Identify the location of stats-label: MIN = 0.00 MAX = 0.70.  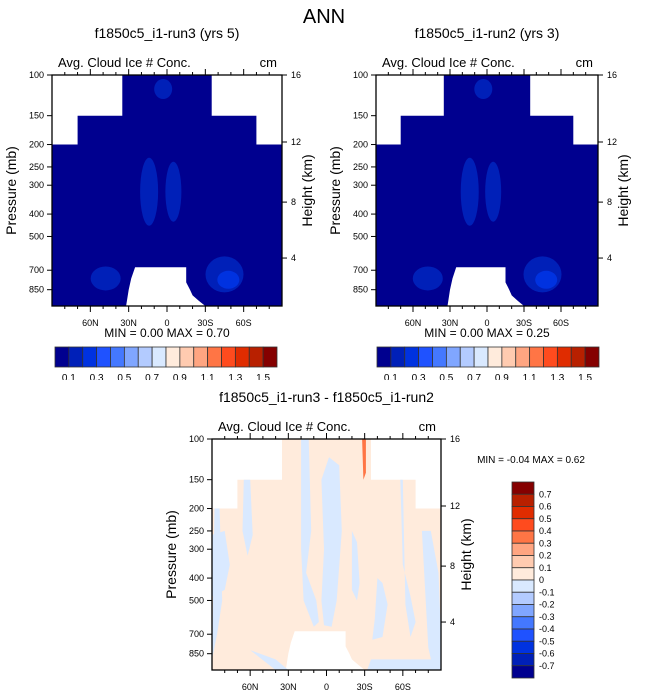
(167, 333).